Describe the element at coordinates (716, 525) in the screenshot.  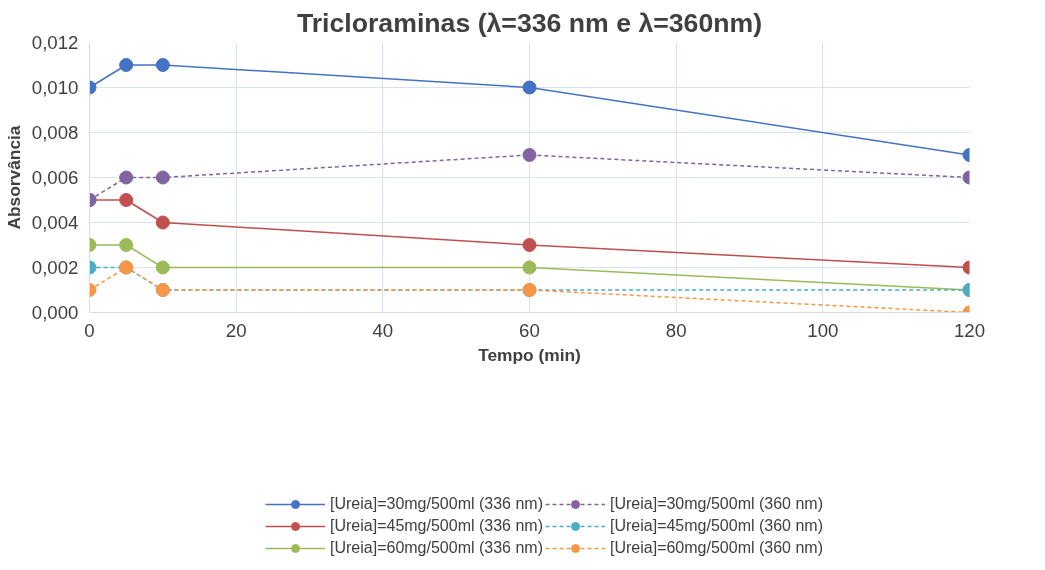
I see `legend-label: [Ureia]=45mg/500ml (360 nm)` at that location.